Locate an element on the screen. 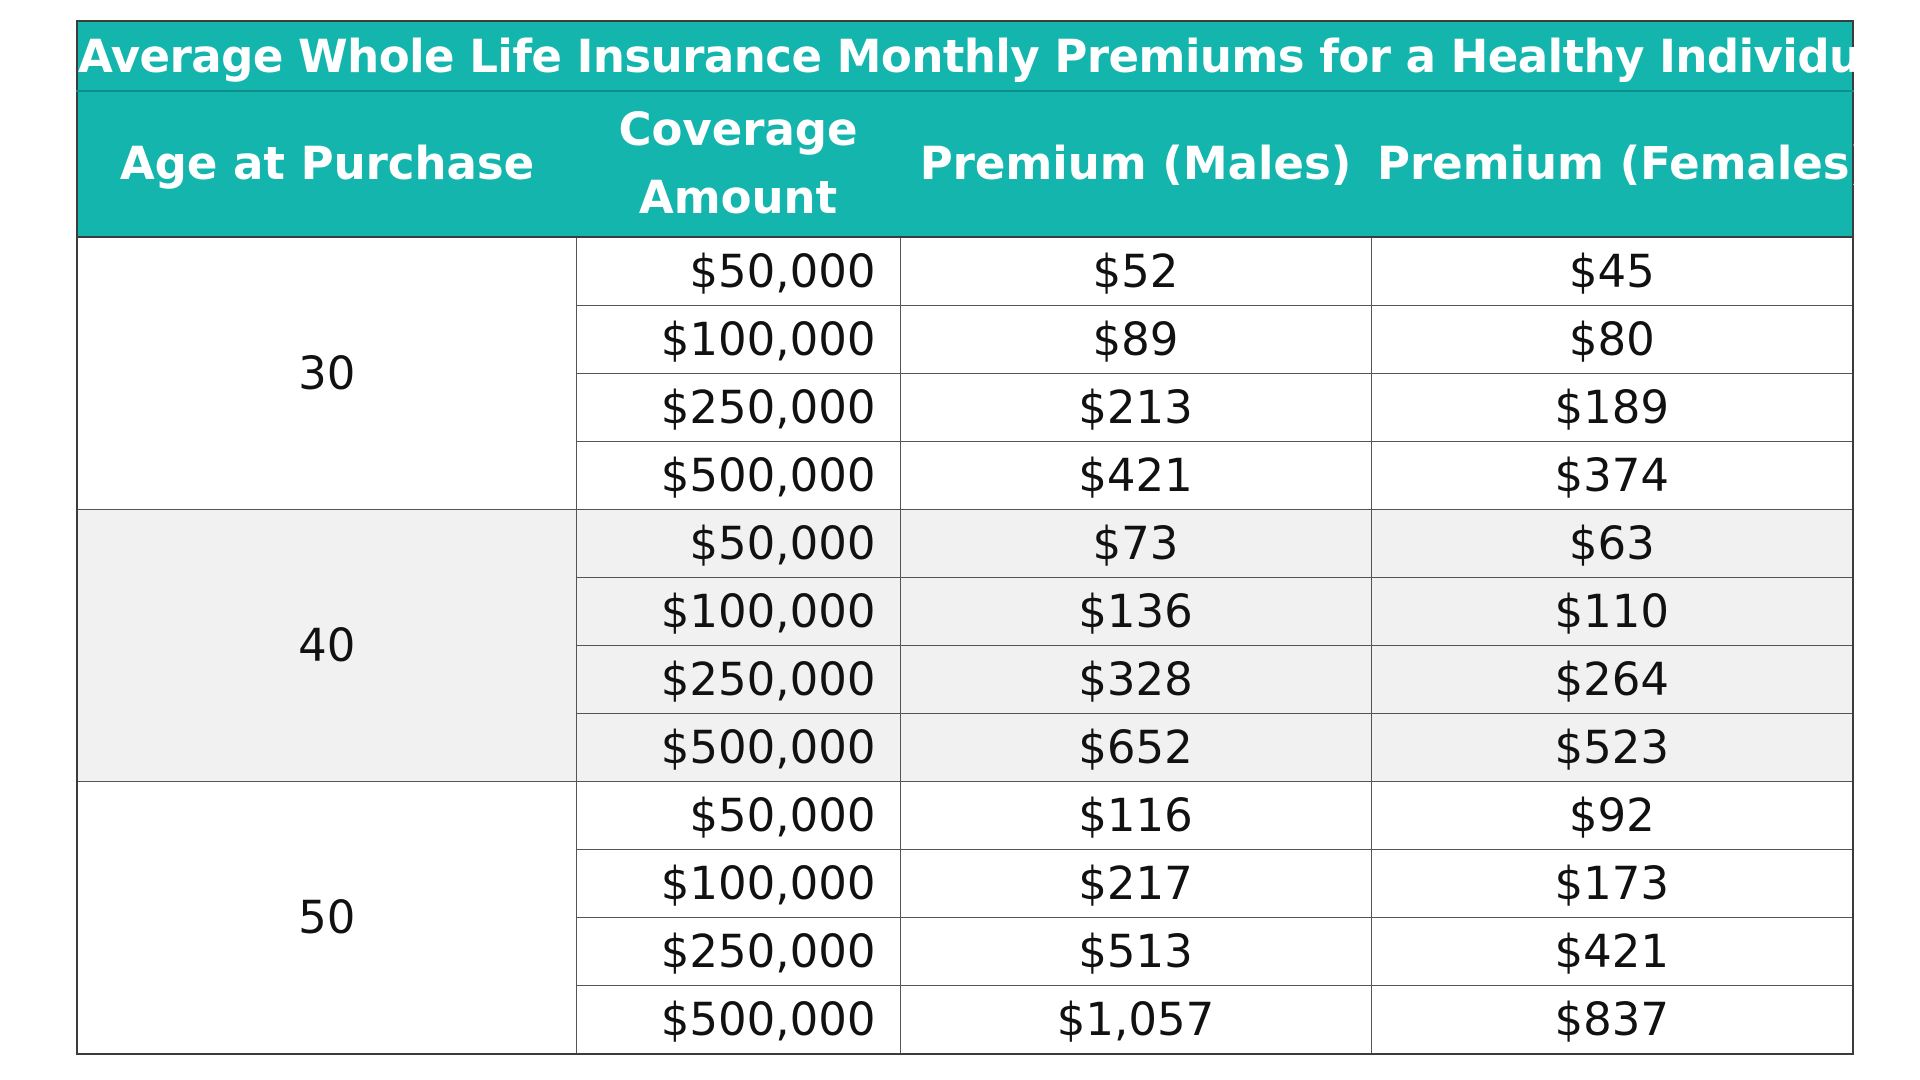 This screenshot has width=1920, height=1080. column-header-coverage-line2: Amount is located at coordinates (738, 197).